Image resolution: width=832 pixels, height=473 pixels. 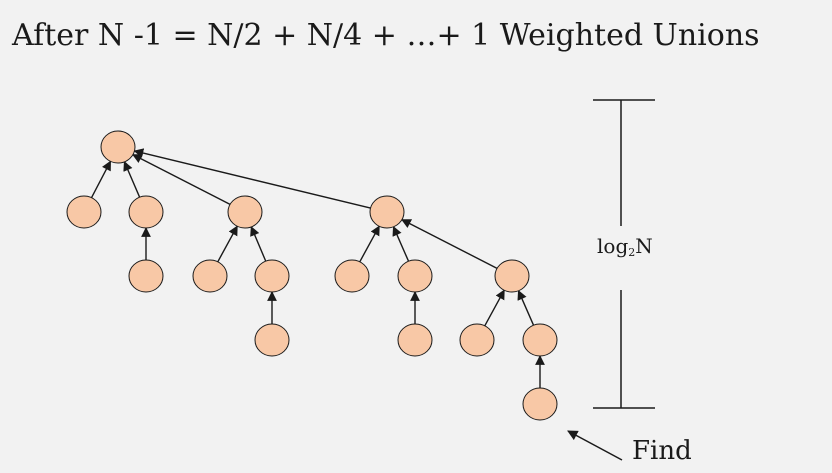 I want to click on edge-a-to-r, so click(x=101, y=179).